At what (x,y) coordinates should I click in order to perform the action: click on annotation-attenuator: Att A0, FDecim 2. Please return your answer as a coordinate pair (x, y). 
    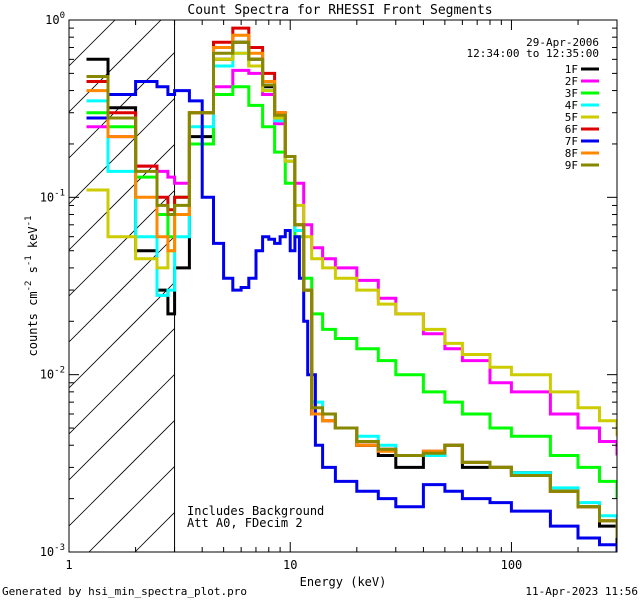
    Looking at the image, I should click on (245, 523).